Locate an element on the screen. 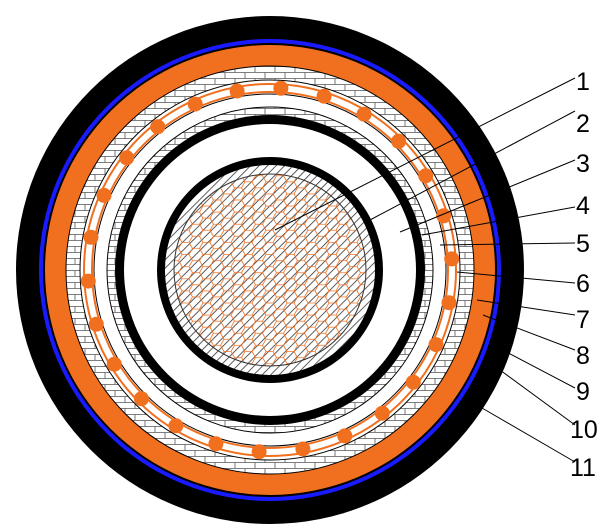  callout-labels: 1 2 3 4 5 6 7 8 9 10 11 is located at coordinates (584, 275).